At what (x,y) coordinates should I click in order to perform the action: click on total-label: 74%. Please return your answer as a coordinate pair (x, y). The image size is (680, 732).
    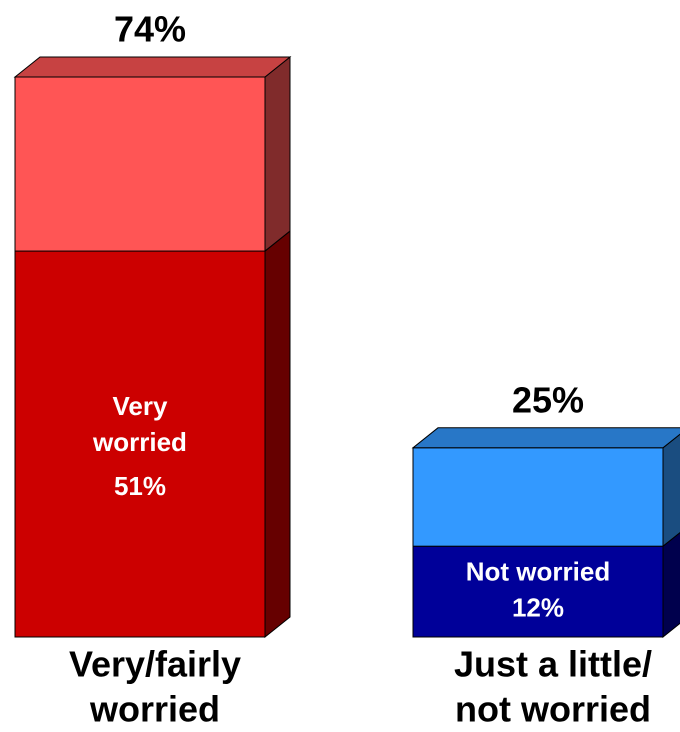
    Looking at the image, I should click on (150, 29).